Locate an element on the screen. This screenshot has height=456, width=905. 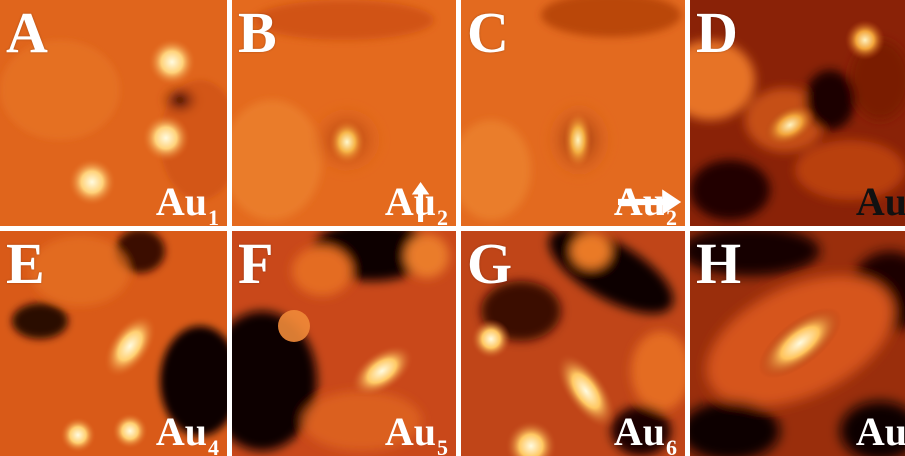
panel-letter: F is located at coordinates (256, 263).